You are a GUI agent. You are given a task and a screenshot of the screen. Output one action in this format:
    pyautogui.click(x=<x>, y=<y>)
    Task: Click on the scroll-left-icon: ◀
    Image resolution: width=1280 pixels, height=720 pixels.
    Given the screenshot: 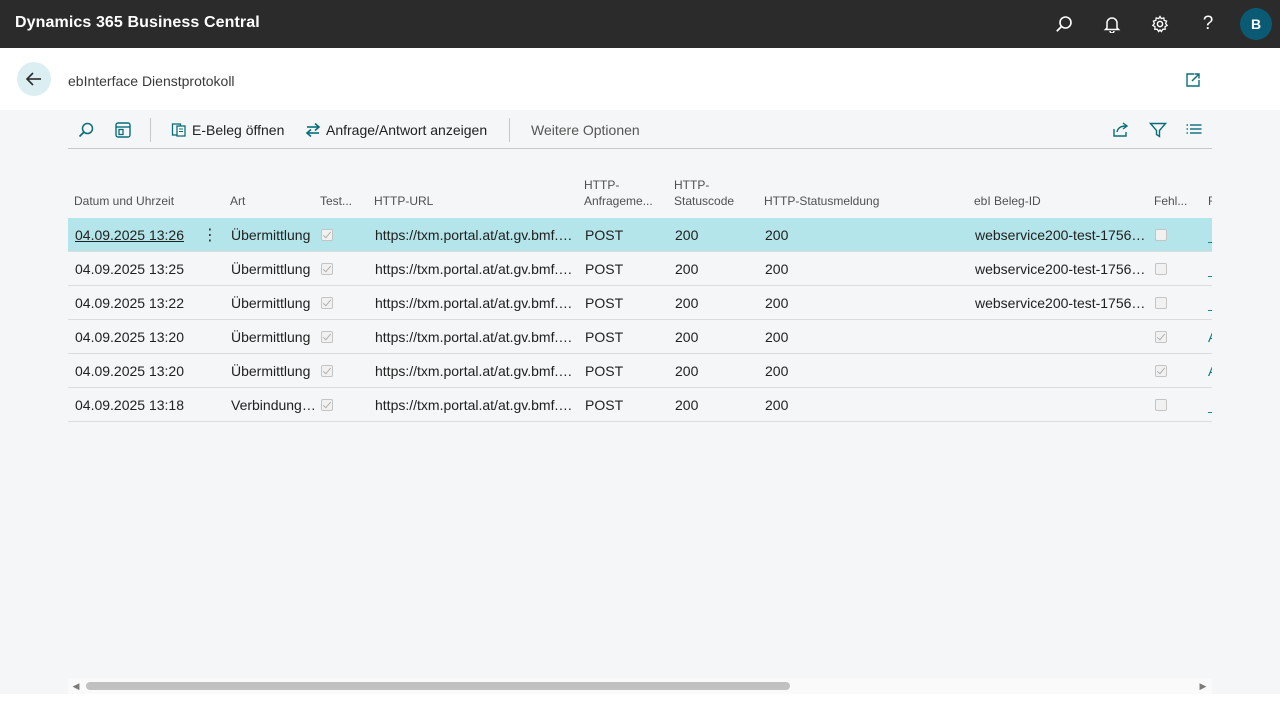 What is the action you would take?
    pyautogui.click(x=76, y=686)
    